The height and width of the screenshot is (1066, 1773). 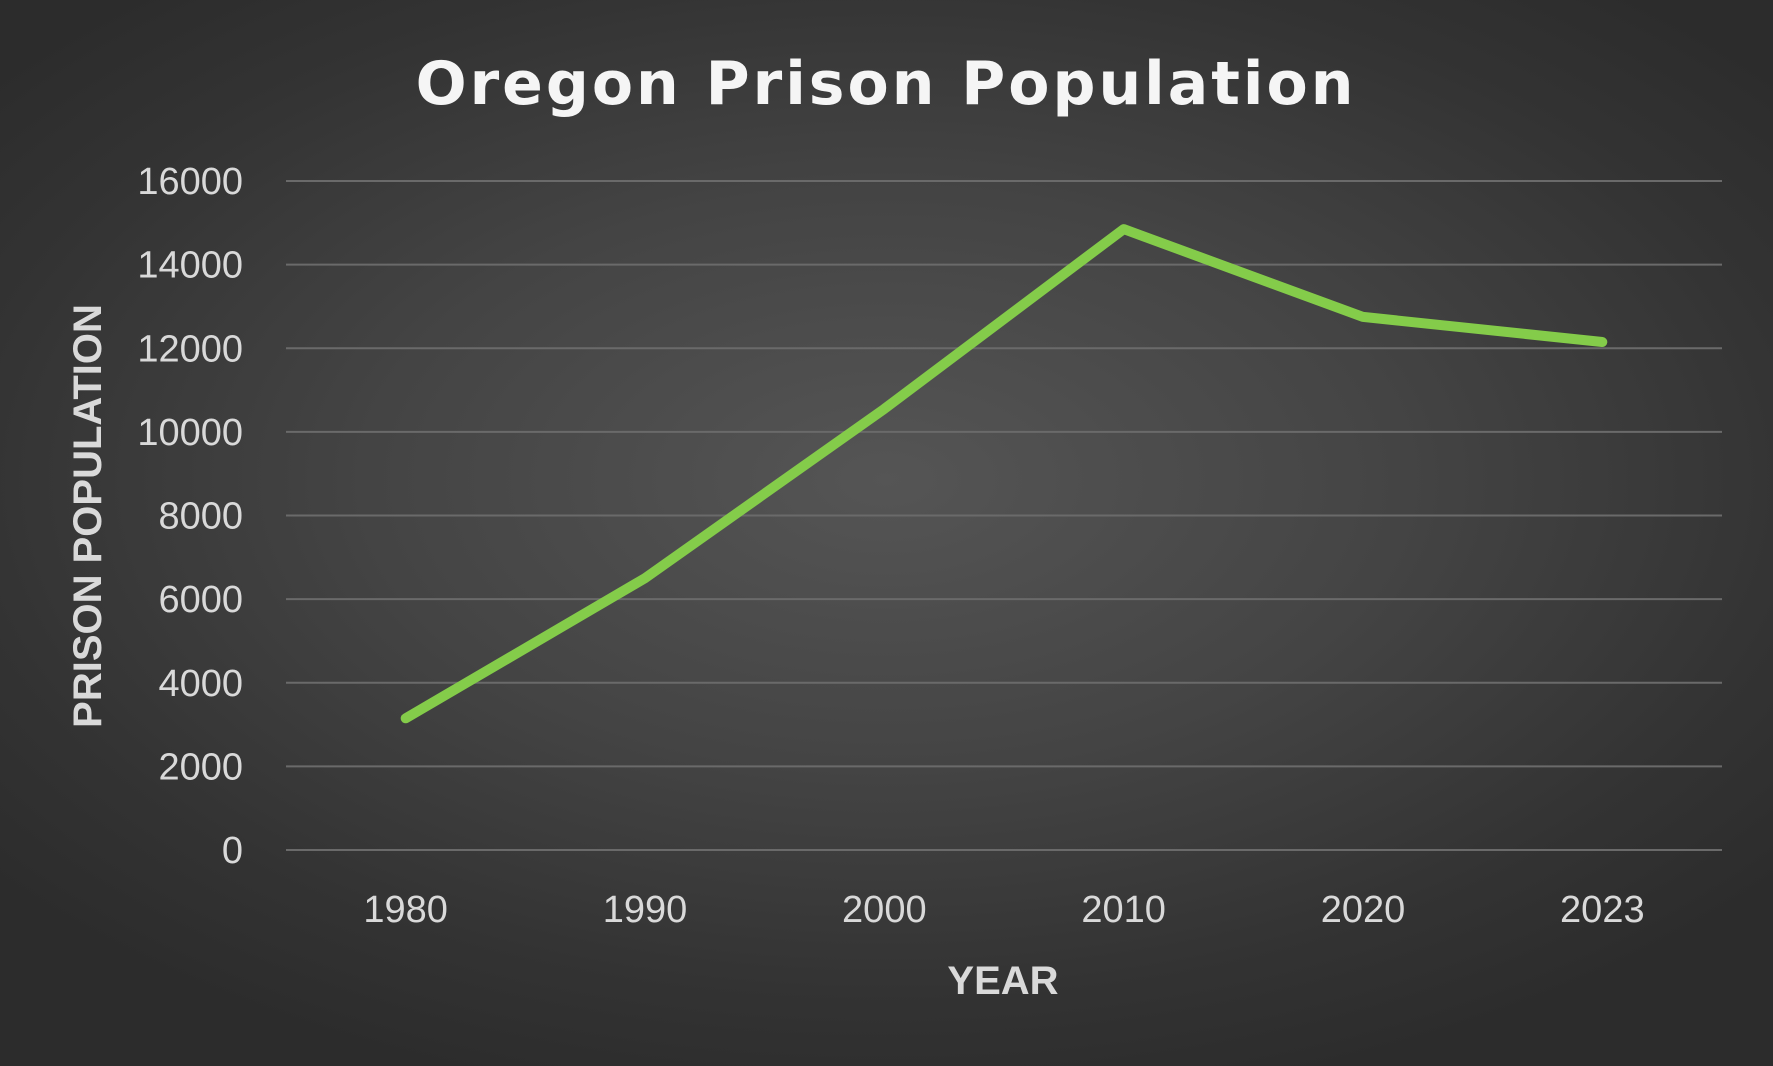 I want to click on x-tick-label: 1990, so click(x=645, y=910).